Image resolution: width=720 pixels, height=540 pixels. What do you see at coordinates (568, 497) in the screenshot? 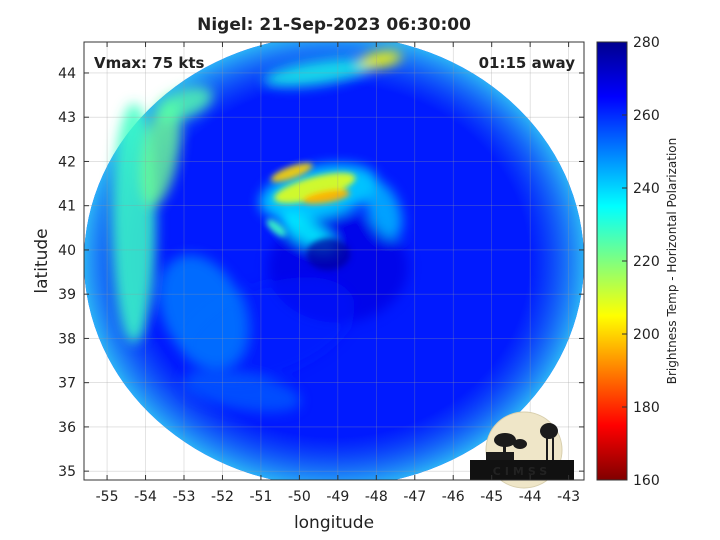
I see `x-tick-label: -43` at bounding box center [568, 497].